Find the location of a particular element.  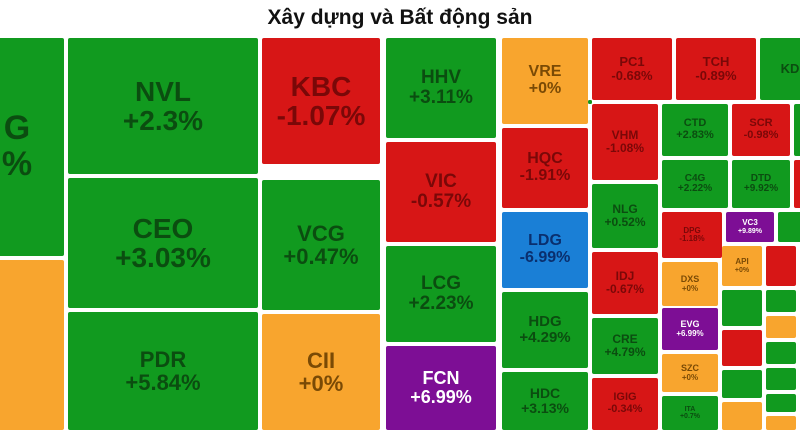

tile-hqc: HQC -1.91% is located at coordinates (545, 168).